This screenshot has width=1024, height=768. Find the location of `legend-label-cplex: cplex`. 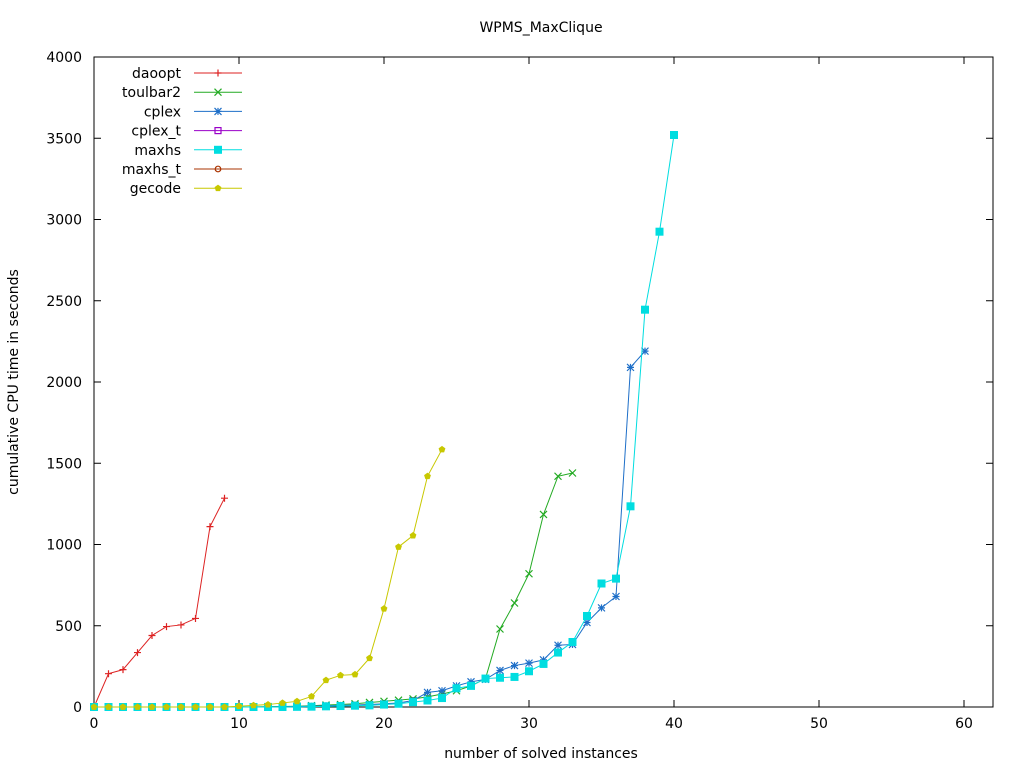

legend-label-cplex: cplex is located at coordinates (162, 112).